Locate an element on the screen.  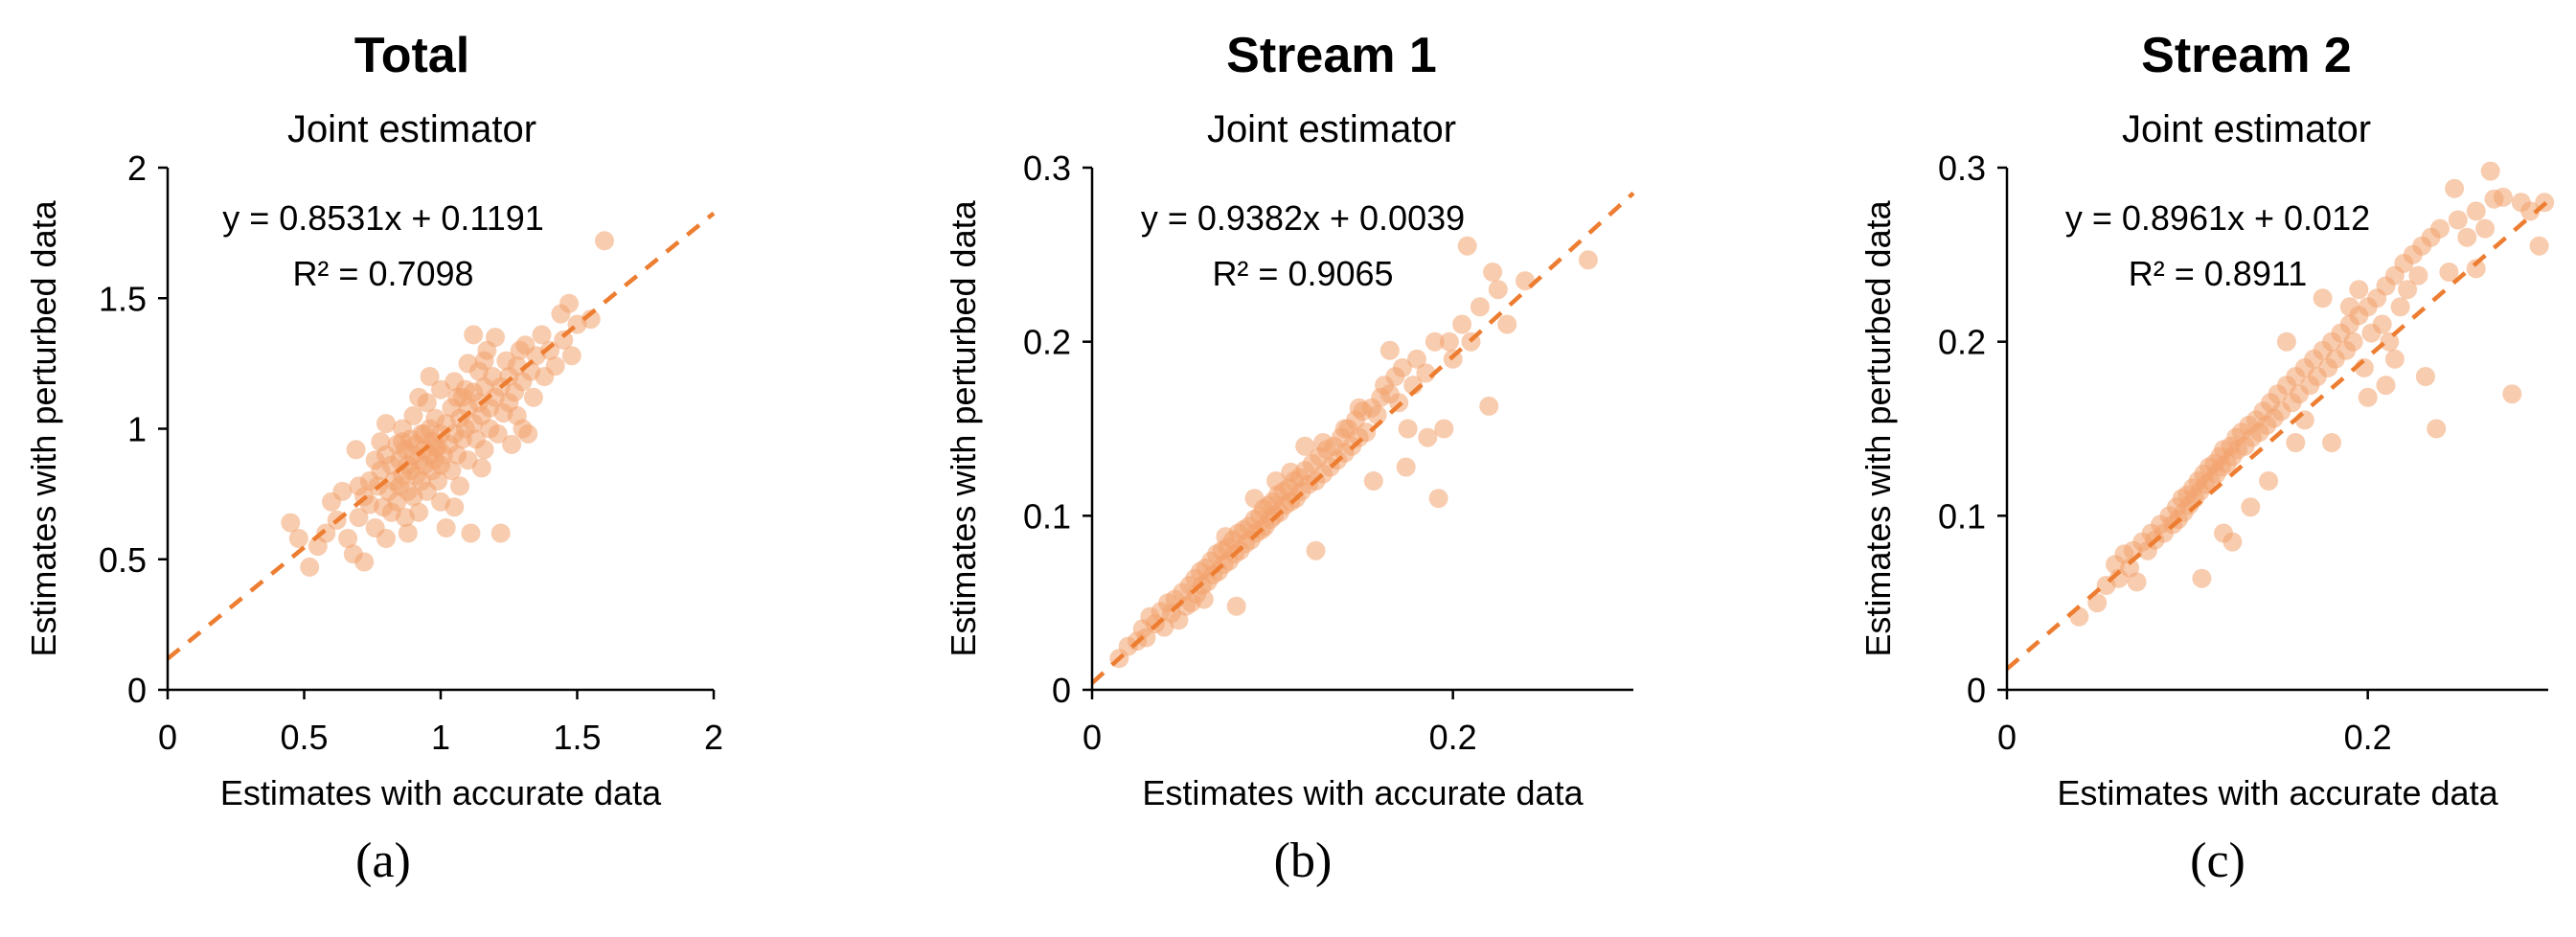
x-tick-label: 1.5 is located at coordinates (577, 737).